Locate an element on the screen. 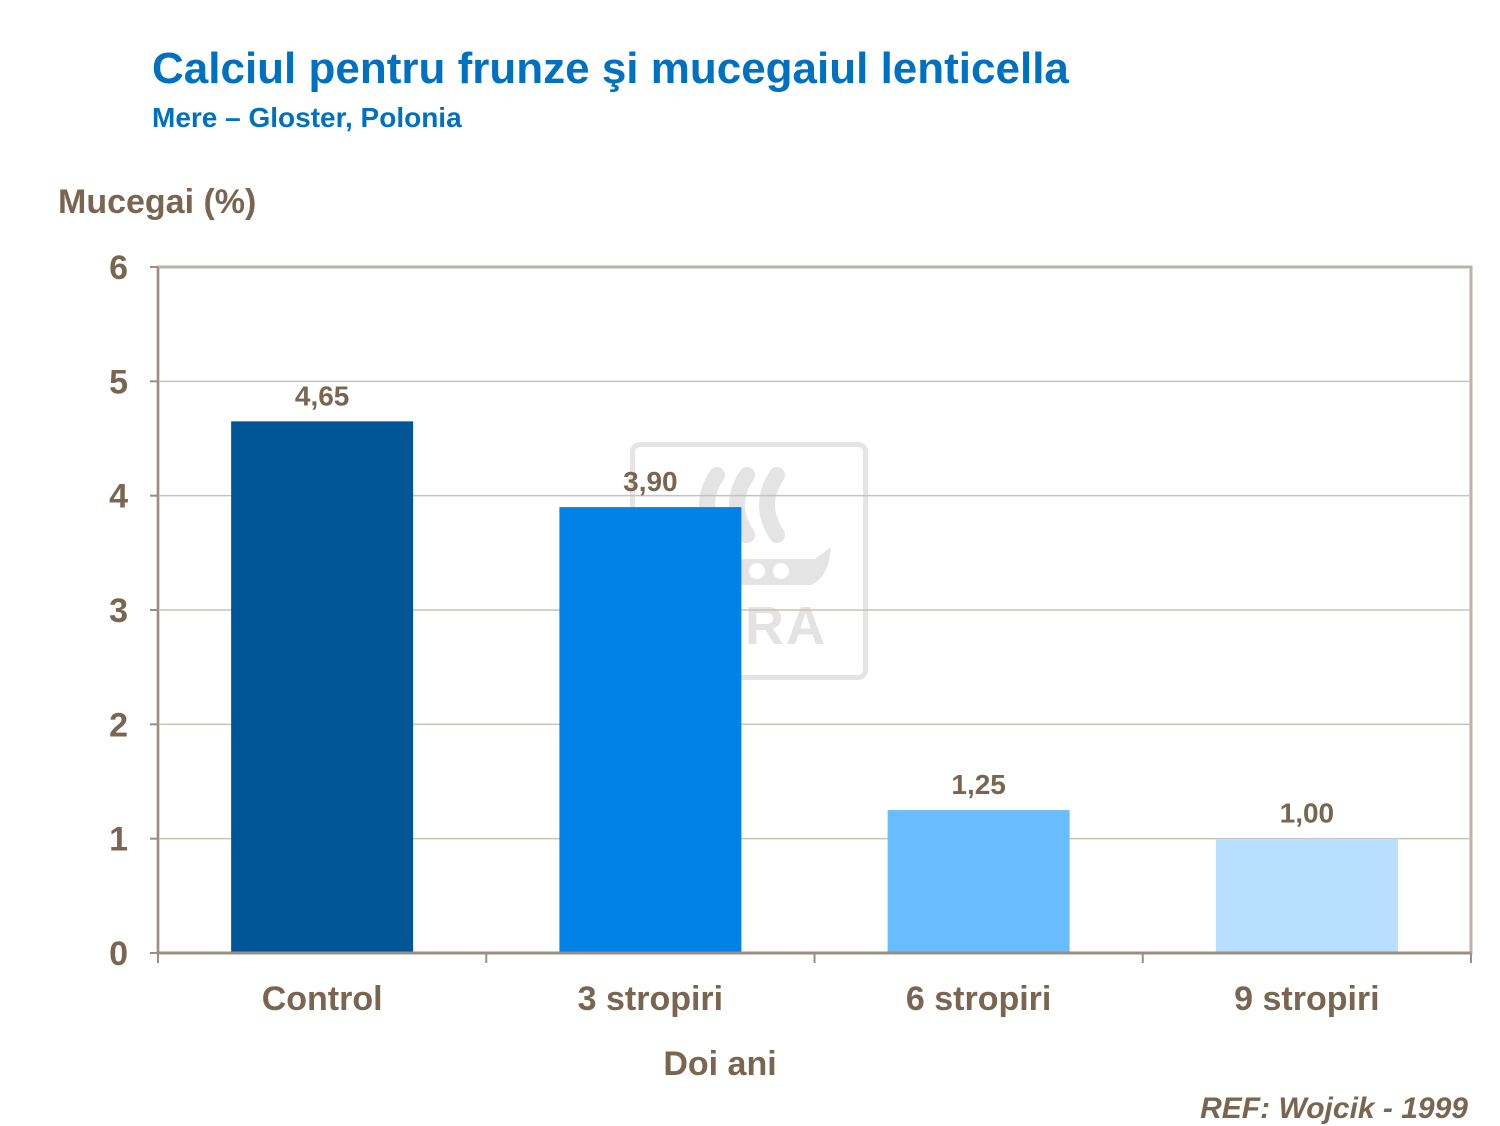 This screenshot has width=1500, height=1126. y-tick-label: 6 is located at coordinates (118, 268).